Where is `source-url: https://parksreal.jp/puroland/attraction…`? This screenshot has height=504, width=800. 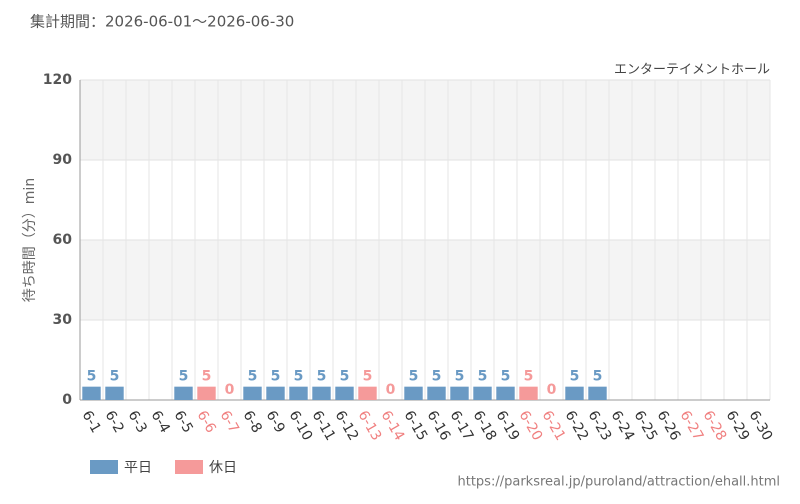
source-url: https://parksreal.jp/puroland/attraction… is located at coordinates (619, 482).